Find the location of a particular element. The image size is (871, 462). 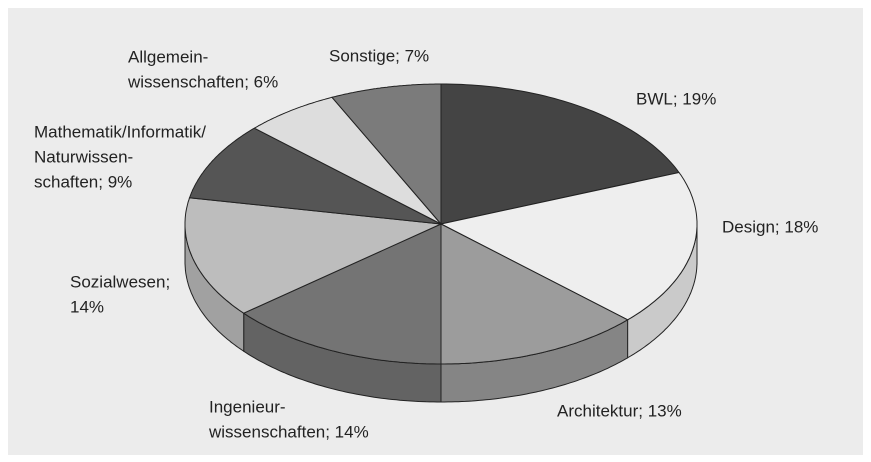

slice-label: Design; 18% is located at coordinates (770, 226).